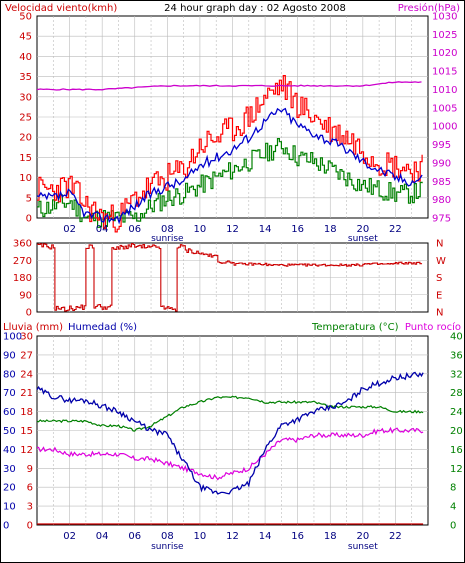 This screenshot has width=465, height=563. Describe the element at coordinates (456, 355) in the screenshot. I see `temperature-tick-label: 36` at that location.